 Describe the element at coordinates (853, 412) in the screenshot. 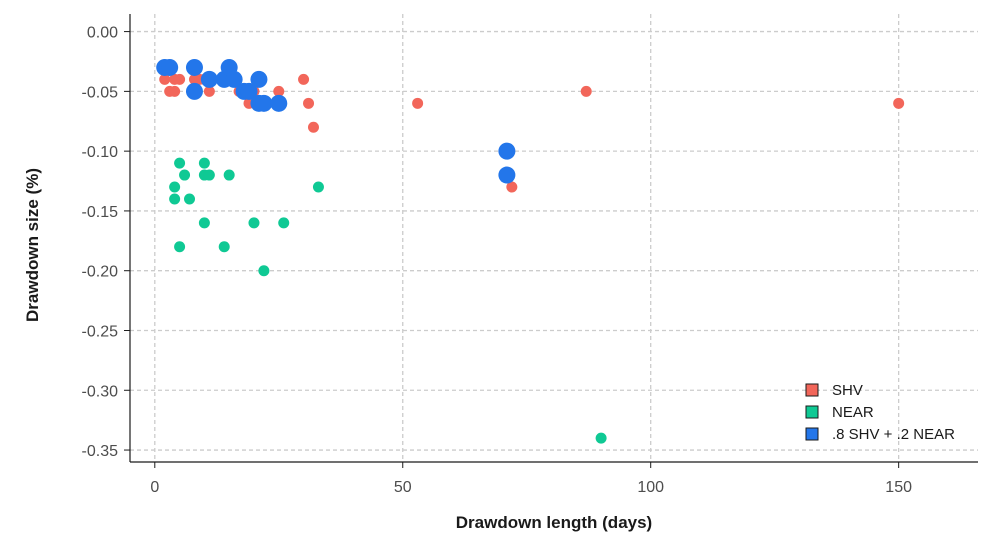

I see `legend-label-1: NEAR` at that location.